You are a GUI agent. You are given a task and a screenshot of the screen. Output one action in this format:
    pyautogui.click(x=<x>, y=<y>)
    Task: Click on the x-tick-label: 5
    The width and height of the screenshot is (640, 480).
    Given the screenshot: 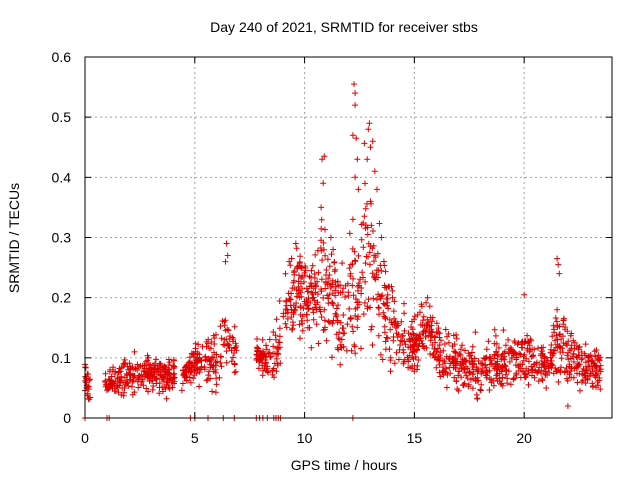 What is the action you would take?
    pyautogui.click(x=195, y=438)
    